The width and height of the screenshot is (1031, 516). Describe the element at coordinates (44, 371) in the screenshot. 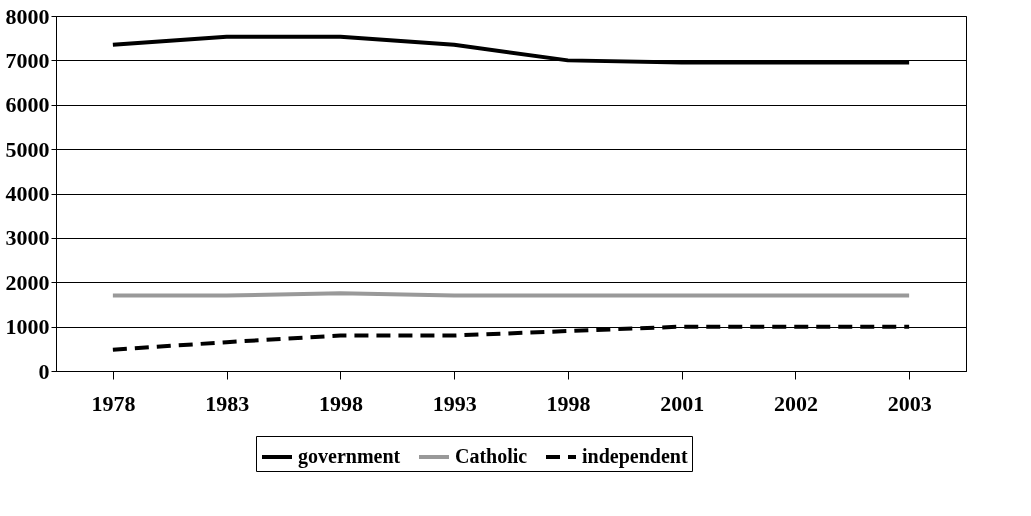

I see `y-tick-label: 0` at that location.